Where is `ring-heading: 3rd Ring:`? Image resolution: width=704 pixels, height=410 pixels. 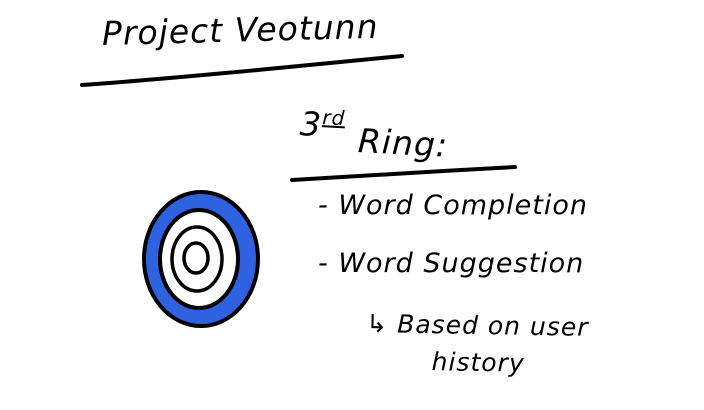
ring-heading: 3rd Ring: is located at coordinates (374, 134).